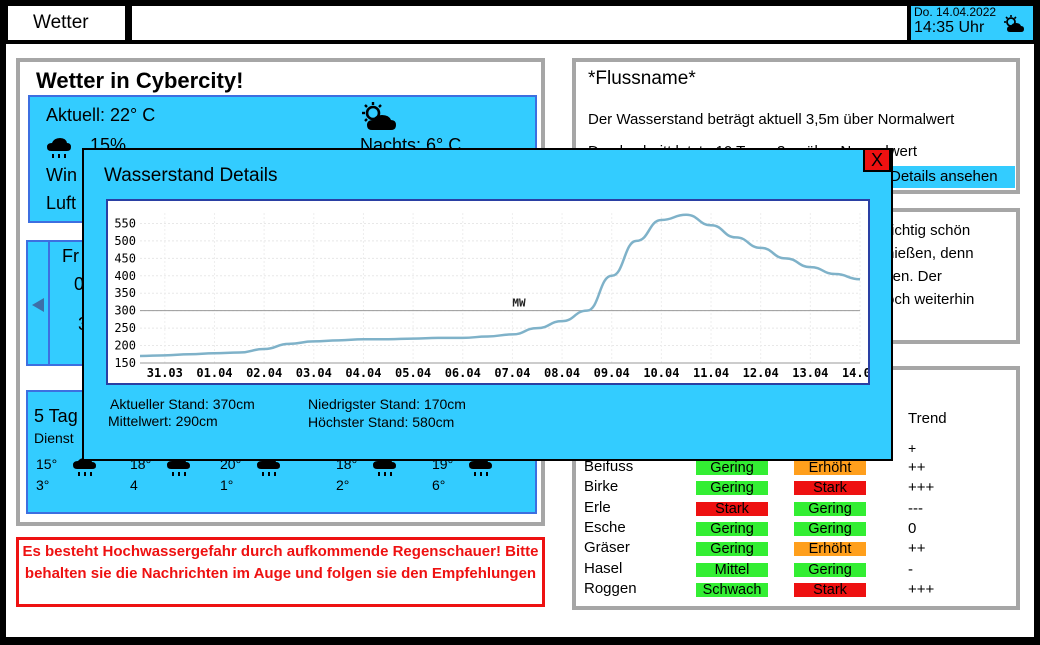 The image size is (1040, 645). I want to click on forecast-low: 1°, so click(227, 485).